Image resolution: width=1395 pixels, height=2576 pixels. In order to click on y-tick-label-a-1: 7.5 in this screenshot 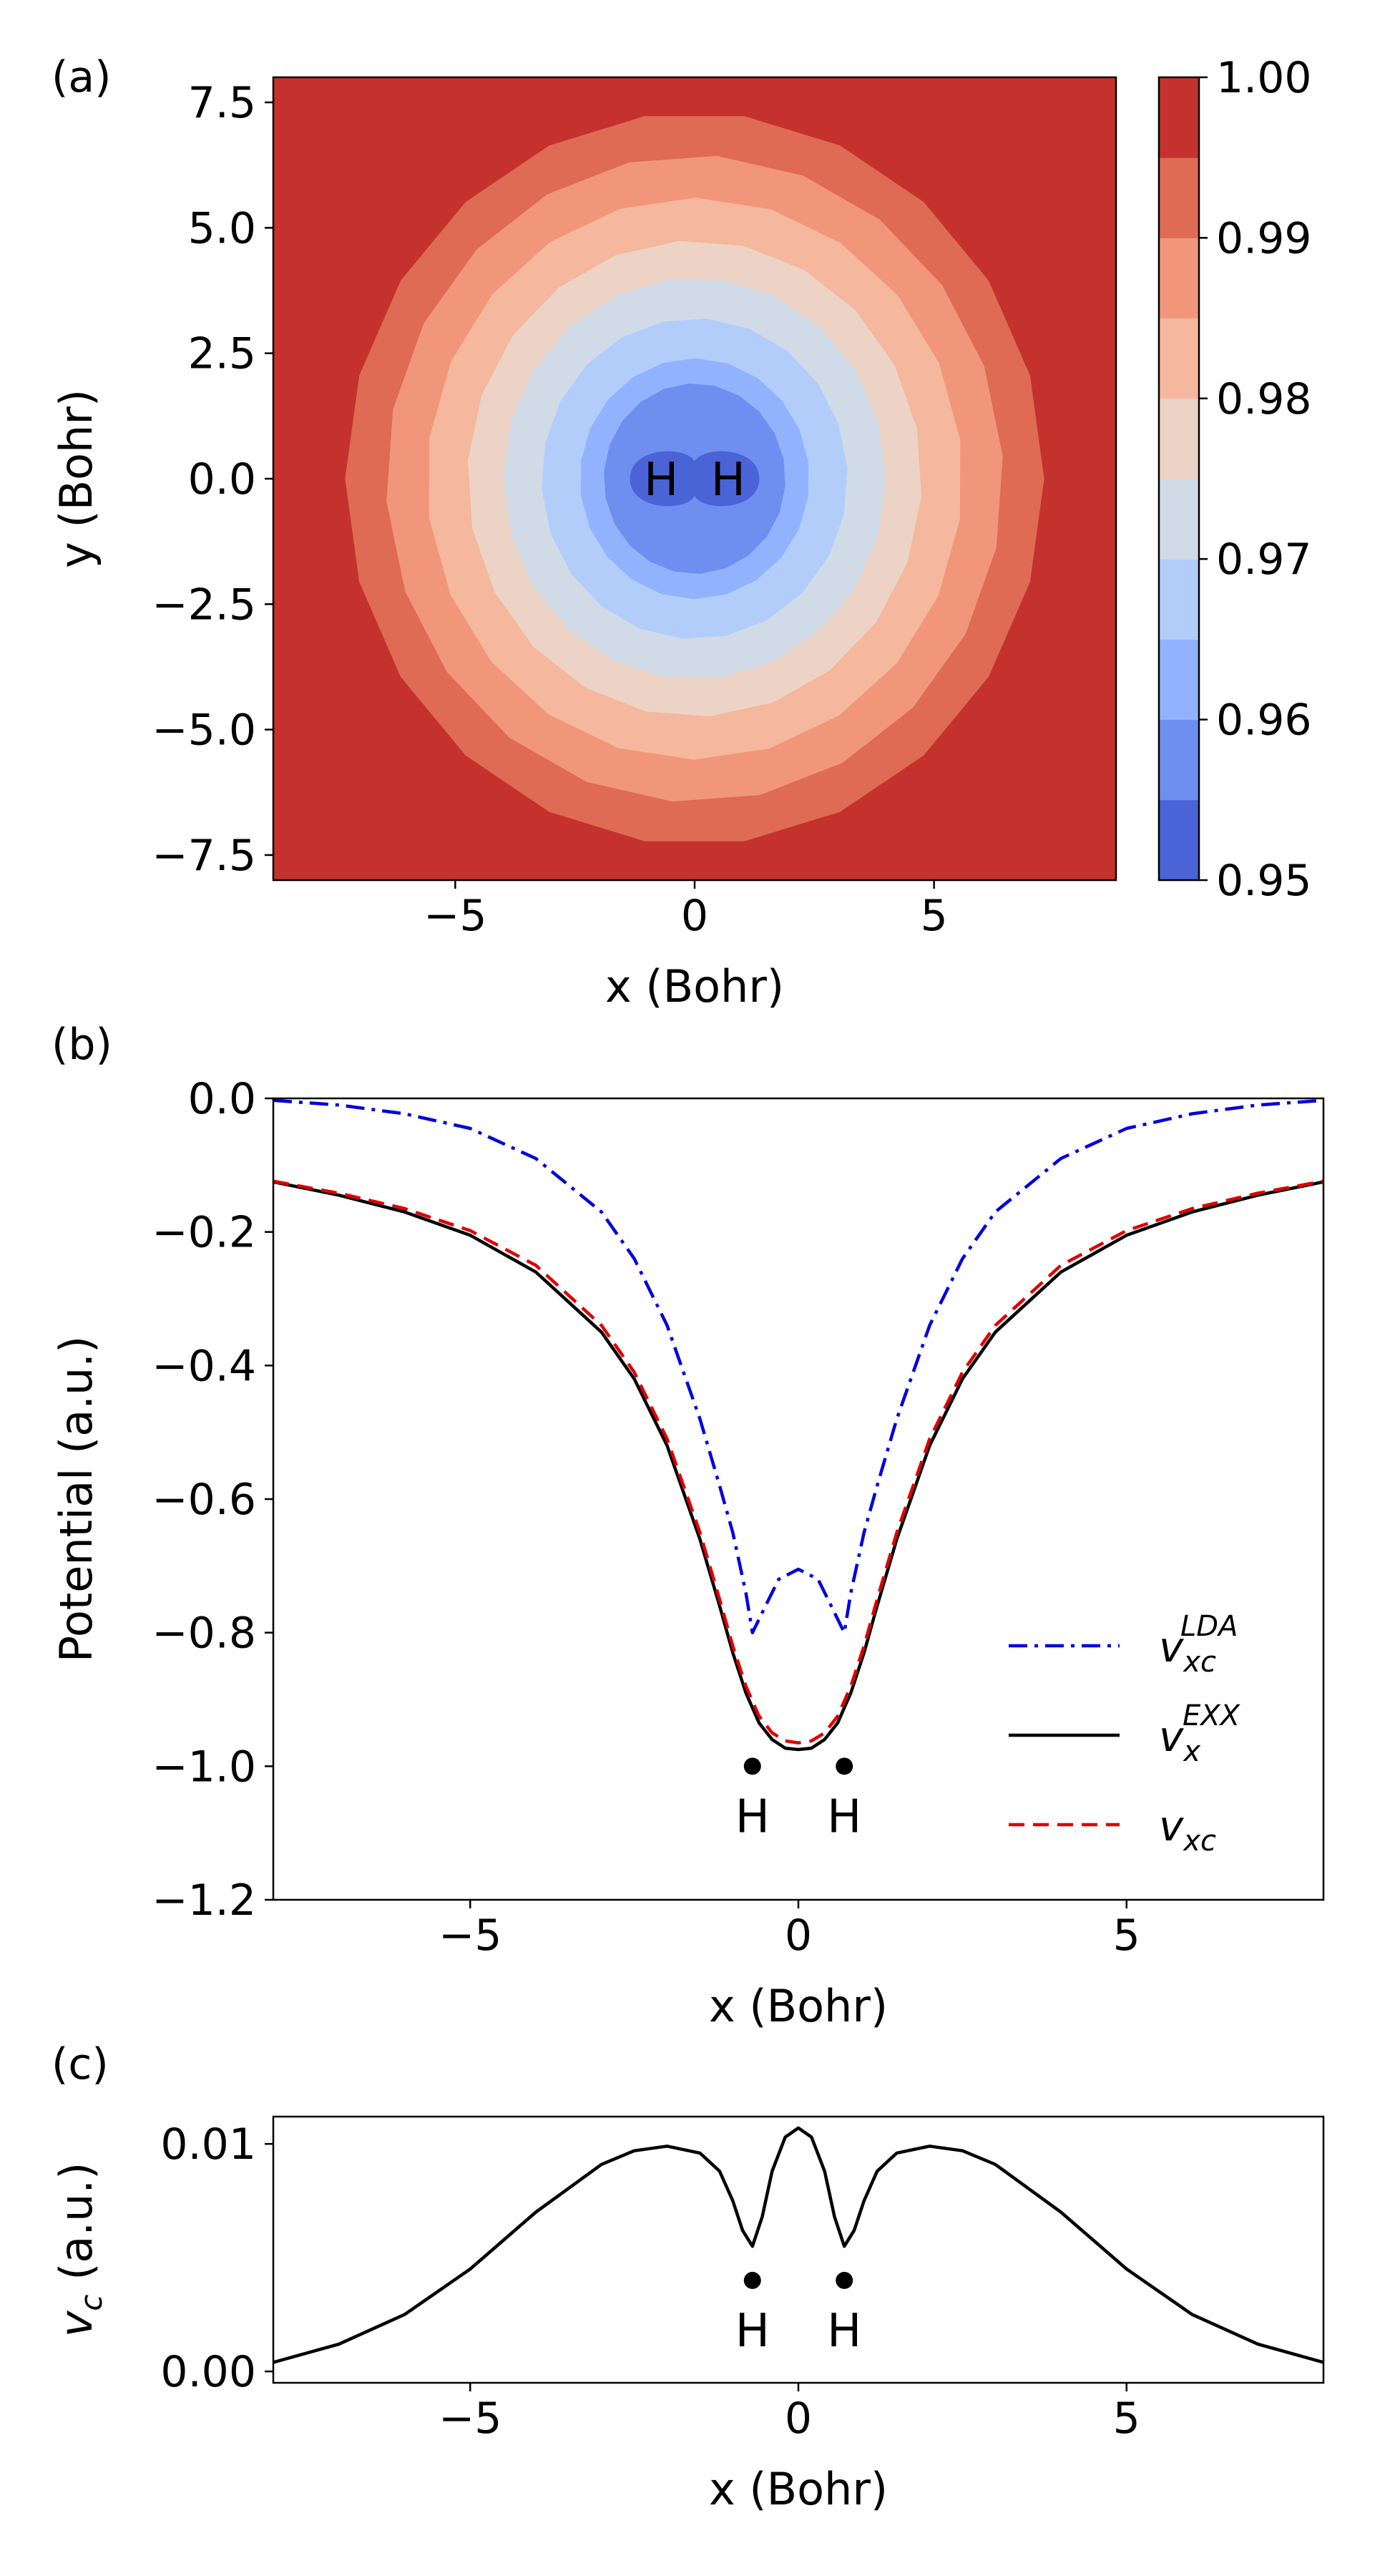, I will do `click(222, 103)`.